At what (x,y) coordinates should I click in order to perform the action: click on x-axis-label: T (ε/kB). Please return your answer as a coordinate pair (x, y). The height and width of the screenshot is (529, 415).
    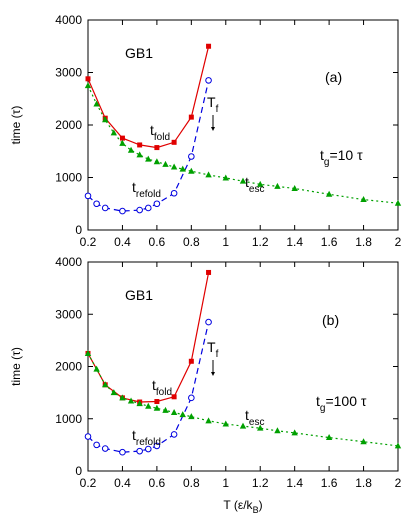
    Looking at the image, I should click on (242, 506).